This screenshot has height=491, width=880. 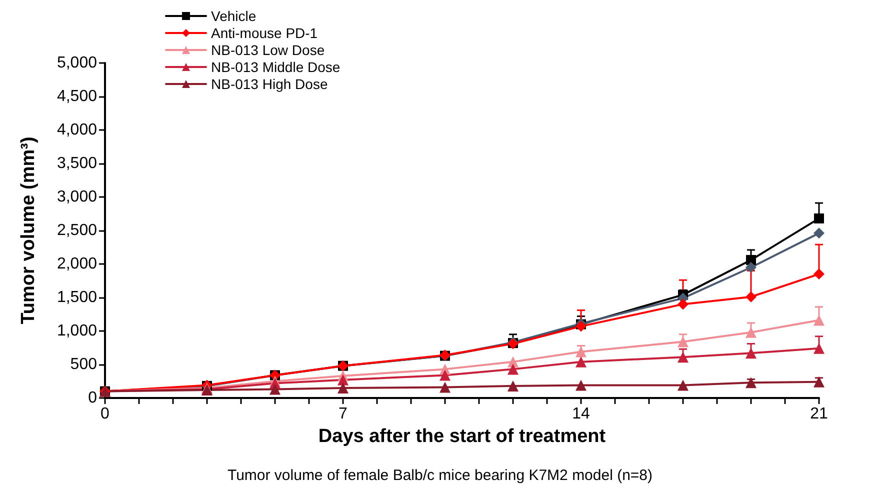 What do you see at coordinates (77, 63) in the screenshot?
I see `y-tick-label: 5,000` at bounding box center [77, 63].